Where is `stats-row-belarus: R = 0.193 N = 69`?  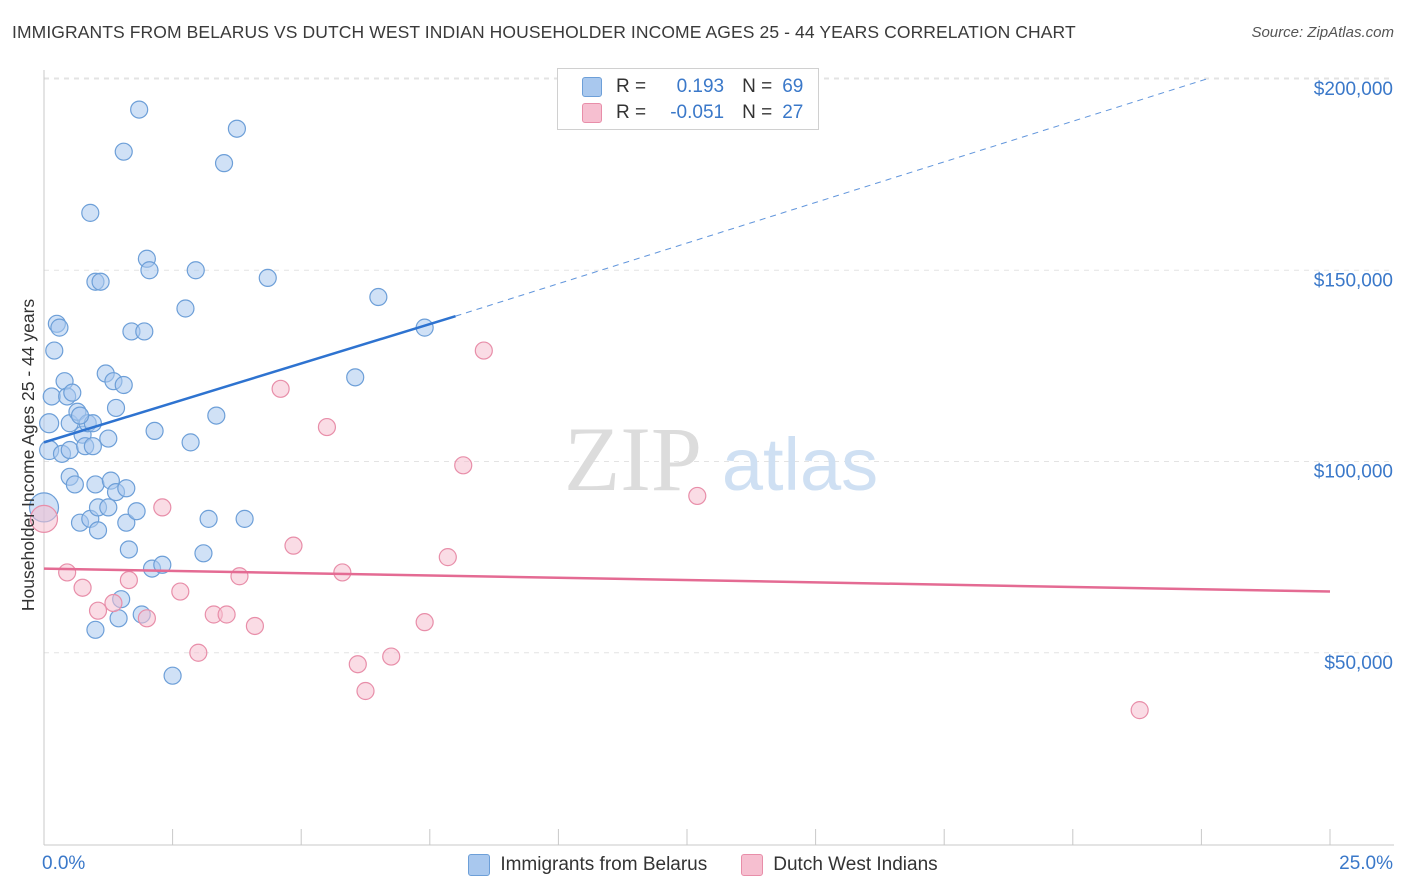
stats-row-belarus: R = 0.193 N = 69 is located at coordinates (692, 87).